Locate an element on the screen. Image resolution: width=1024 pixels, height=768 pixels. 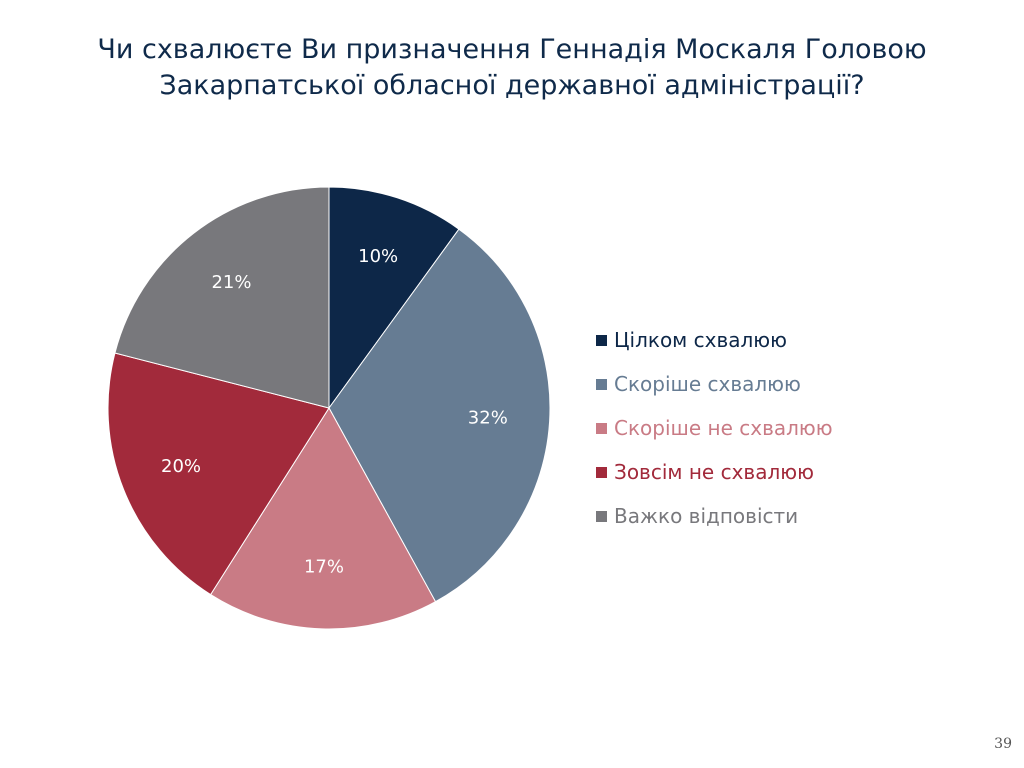
legend-label: Скоріше не схвалюю is located at coordinates (723, 428).